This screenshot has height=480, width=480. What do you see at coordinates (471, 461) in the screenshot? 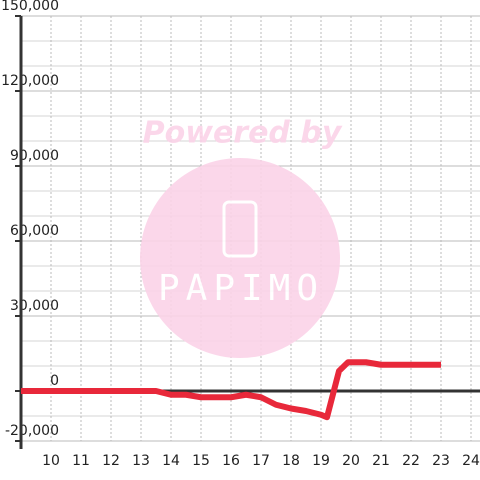
I see `x-tick-label: 24` at bounding box center [471, 461].